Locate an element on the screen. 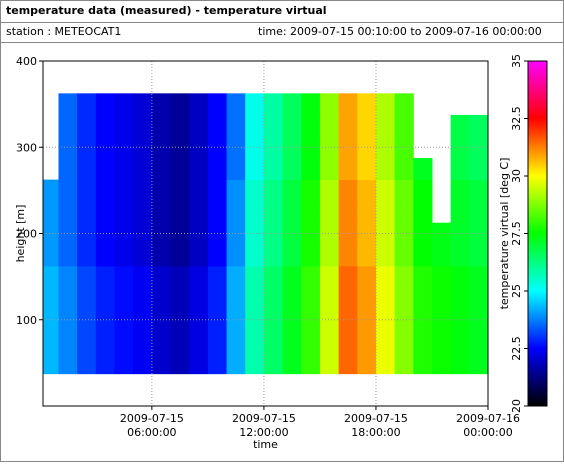 Image resolution: width=564 pixels, height=466 pixels. x-tick-label: 2009-07-16 00:00:00 is located at coordinates (488, 425).